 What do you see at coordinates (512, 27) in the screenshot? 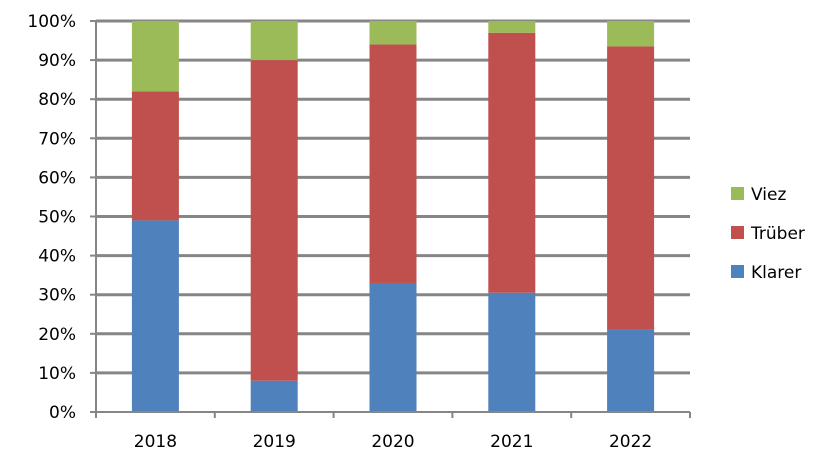
I see `bar-viez-2021` at bounding box center [512, 27].